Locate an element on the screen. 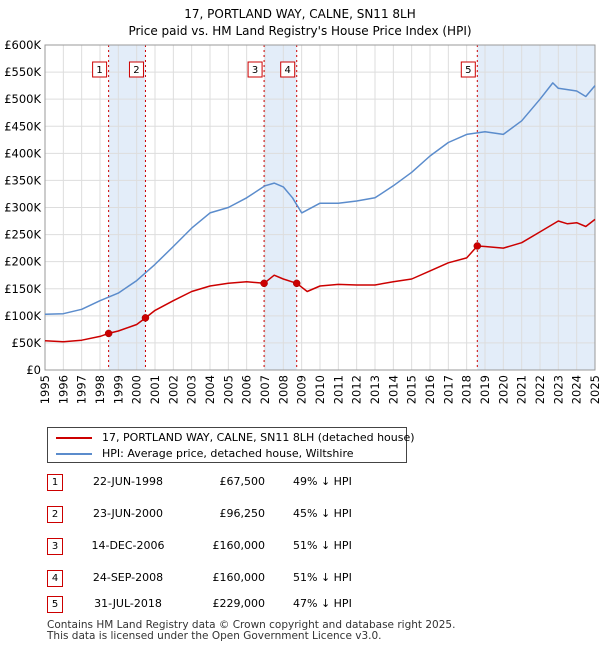 This screenshot has width=600, height=650. x-tick-label: 2017 is located at coordinates (448, 389).